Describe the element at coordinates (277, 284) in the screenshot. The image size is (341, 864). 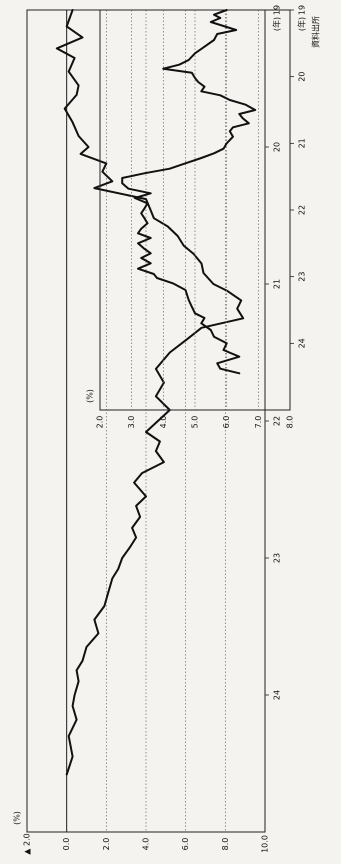
I see `year-tick-label: 21` at that location.